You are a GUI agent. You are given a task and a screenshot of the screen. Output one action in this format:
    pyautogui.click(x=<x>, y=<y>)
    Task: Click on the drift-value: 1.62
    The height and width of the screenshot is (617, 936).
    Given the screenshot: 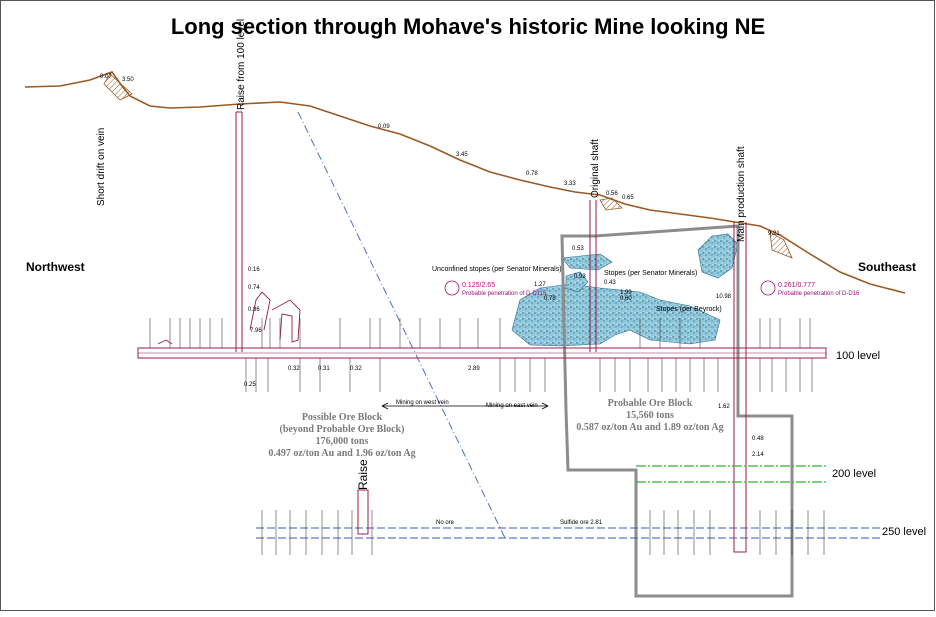 What is the action you would take?
    pyautogui.click(x=724, y=407)
    